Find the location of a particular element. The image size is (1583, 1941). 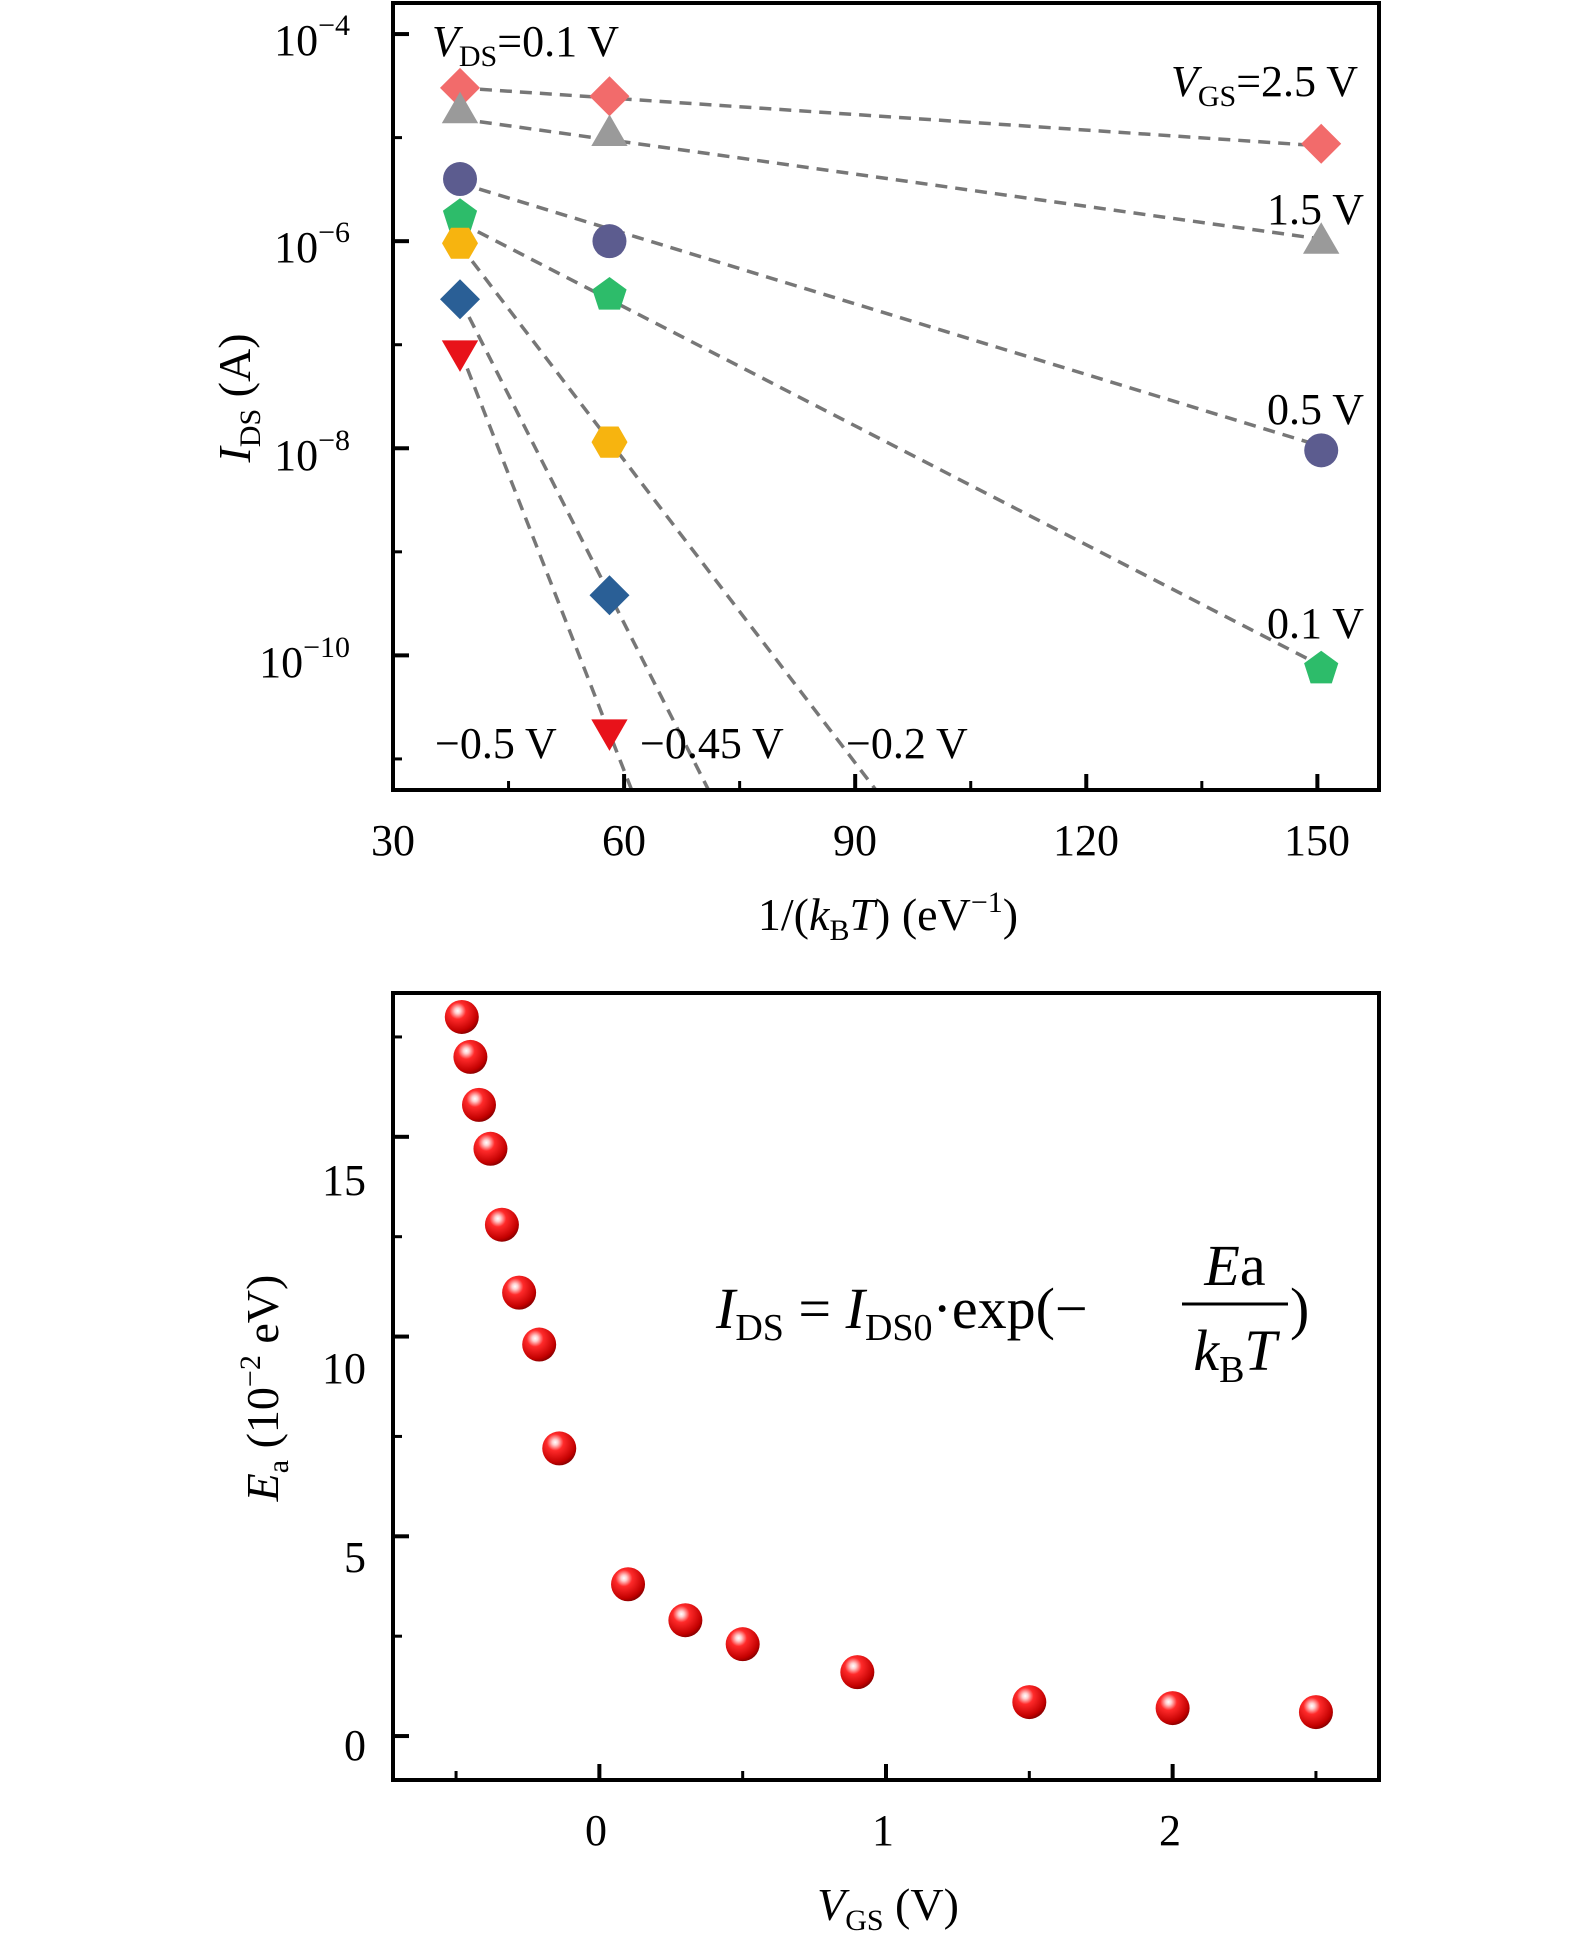

equation: IDS = IDS0·exp(− Ea kBT ) is located at coordinates (1012, 1312).